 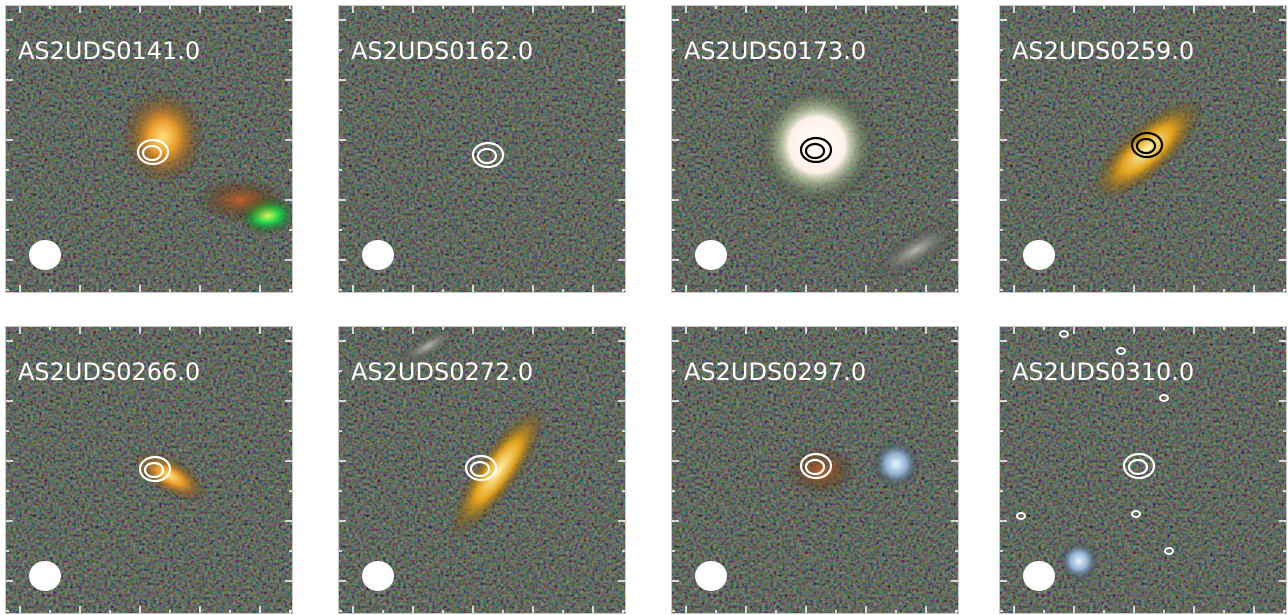 I want to click on panel-label: AS2UDS0141.0, so click(x=109, y=51).